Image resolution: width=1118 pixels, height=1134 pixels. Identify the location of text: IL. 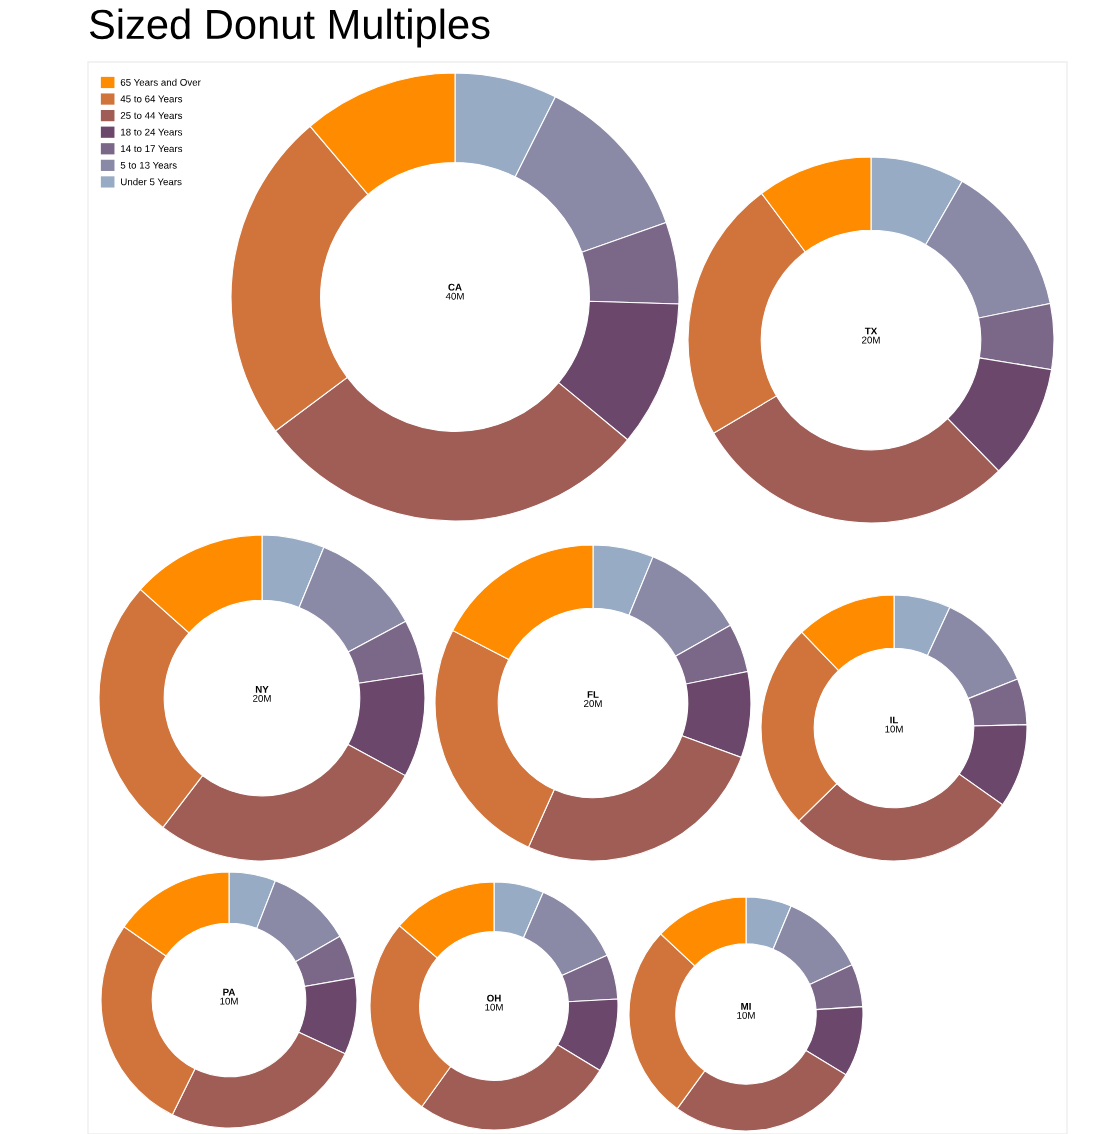
(894, 720).